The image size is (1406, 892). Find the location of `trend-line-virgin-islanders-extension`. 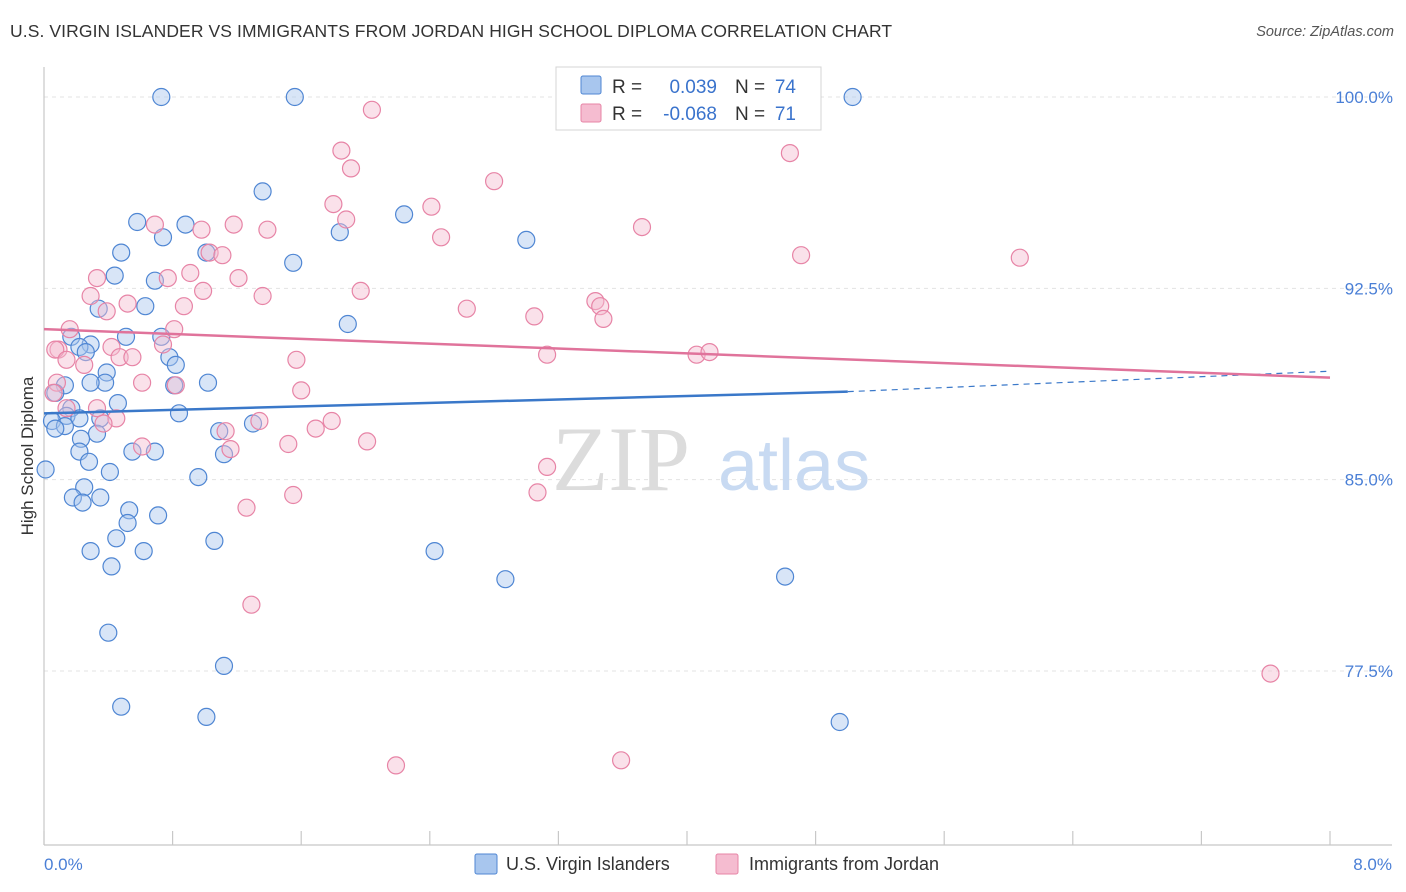

trend-line-virgin-islanders-extension is located at coordinates (1089, 381).